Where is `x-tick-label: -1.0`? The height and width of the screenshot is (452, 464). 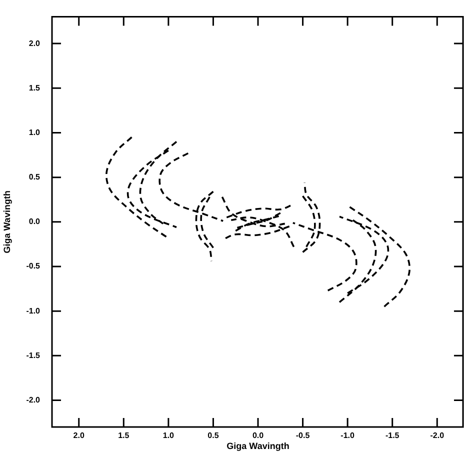
x-tick-label: -1.0 is located at coordinates (348, 435).